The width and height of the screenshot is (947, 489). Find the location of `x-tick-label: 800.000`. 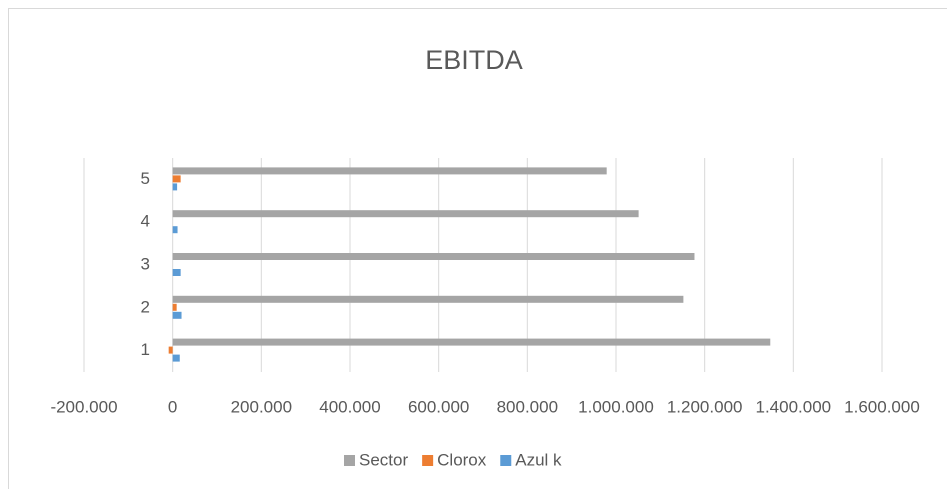

x-tick-label: 800.000 is located at coordinates (527, 406).